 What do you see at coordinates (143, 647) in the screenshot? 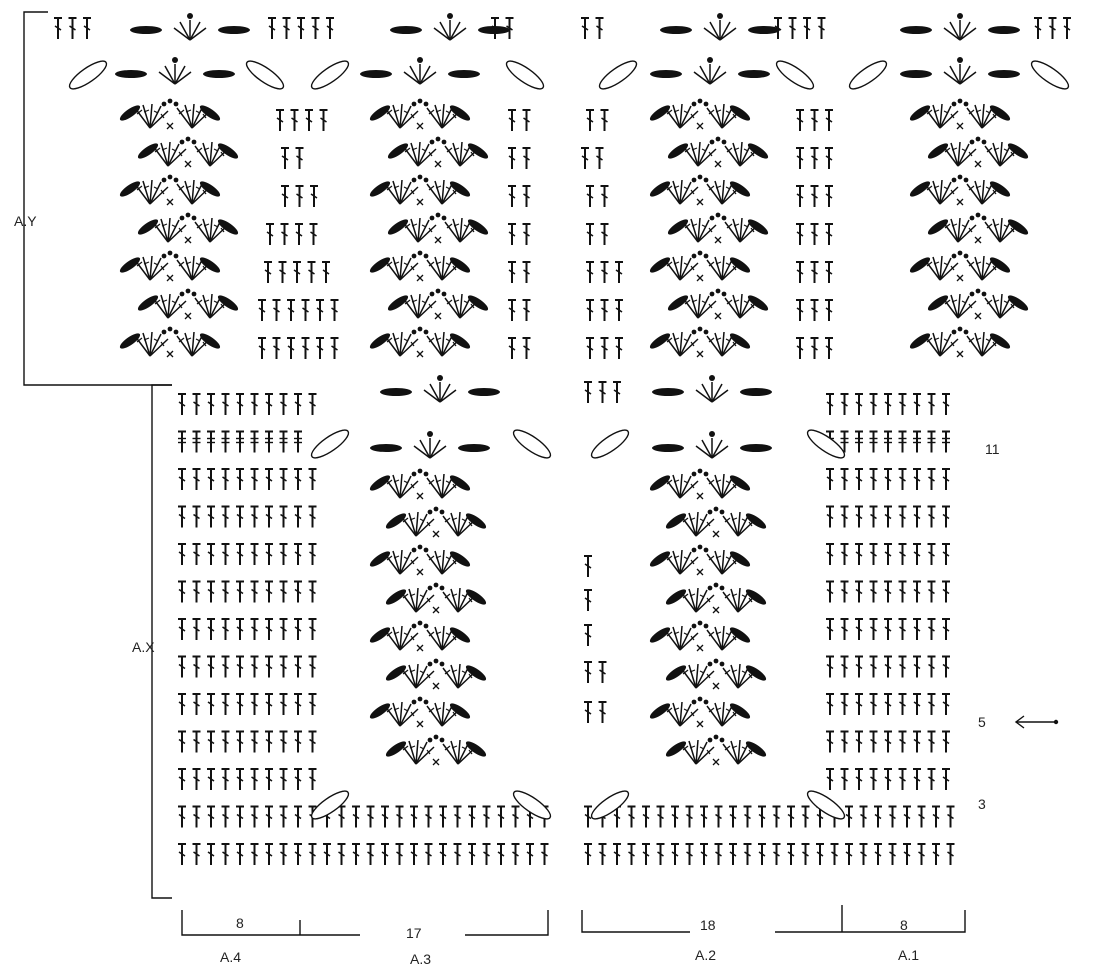
I see `section-x-label: A.X` at bounding box center [143, 647].